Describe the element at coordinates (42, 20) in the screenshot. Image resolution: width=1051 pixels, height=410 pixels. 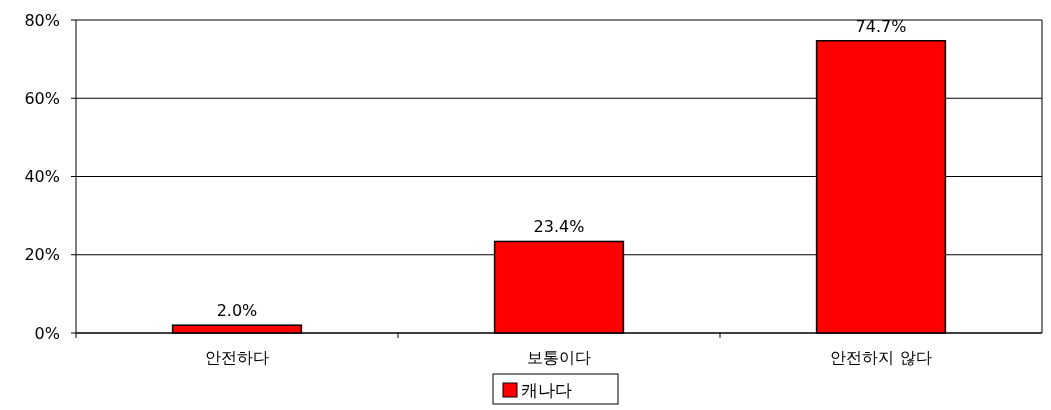
I see `y-tick-label: 80%` at that location.